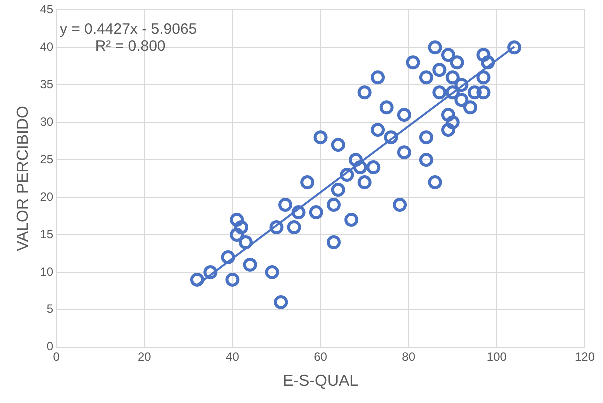  Describe the element at coordinates (145, 357) in the screenshot. I see `x-tick-label: 20` at that location.